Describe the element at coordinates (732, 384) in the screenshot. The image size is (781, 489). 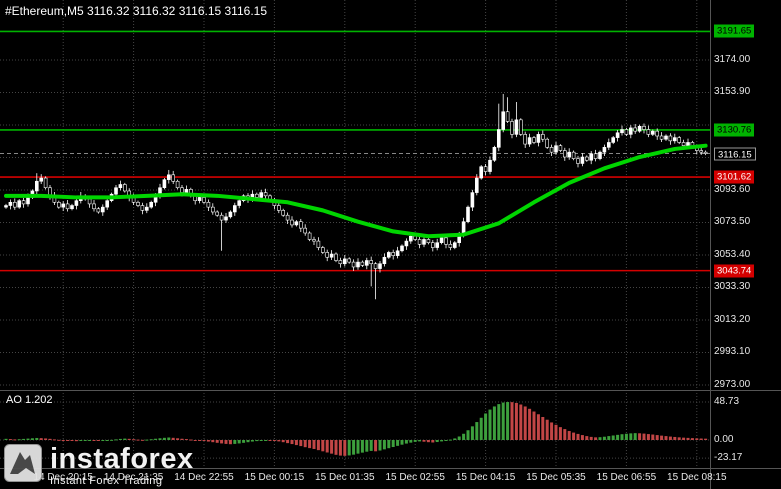
I see `price-tick-label: 2973.00` at that location.